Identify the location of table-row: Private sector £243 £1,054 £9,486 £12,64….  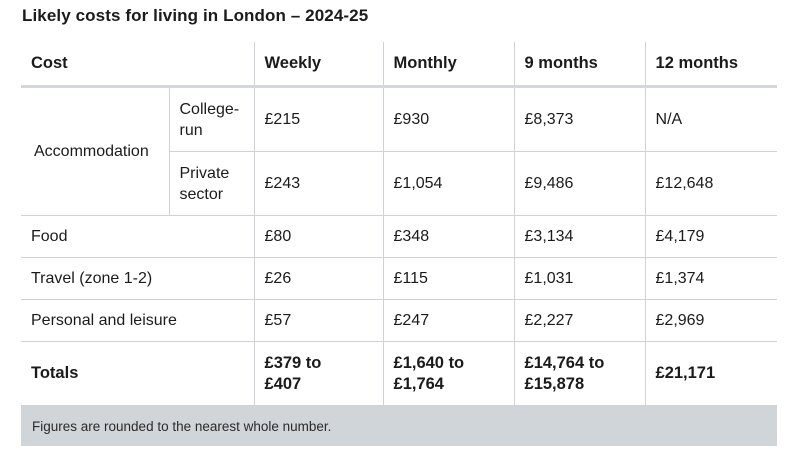
(399, 183).